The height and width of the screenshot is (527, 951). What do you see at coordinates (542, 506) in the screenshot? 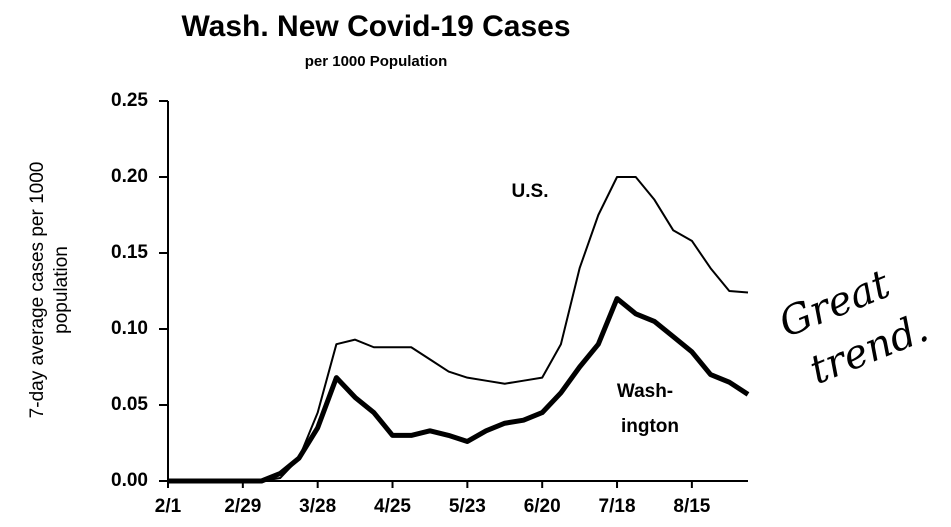
I see `x-tick-label: 6/20` at bounding box center [542, 506].